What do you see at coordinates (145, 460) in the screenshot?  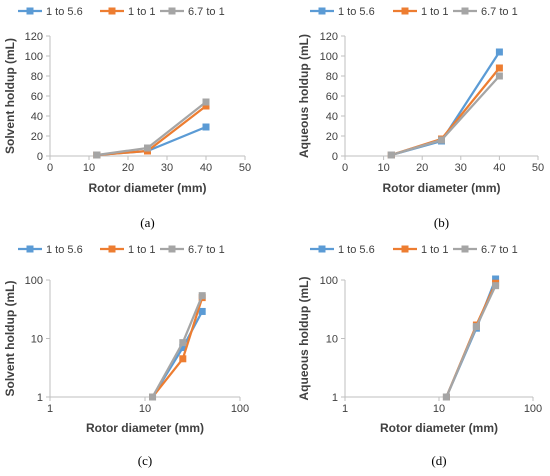 I see `panel-caption: (c)` at bounding box center [145, 460].